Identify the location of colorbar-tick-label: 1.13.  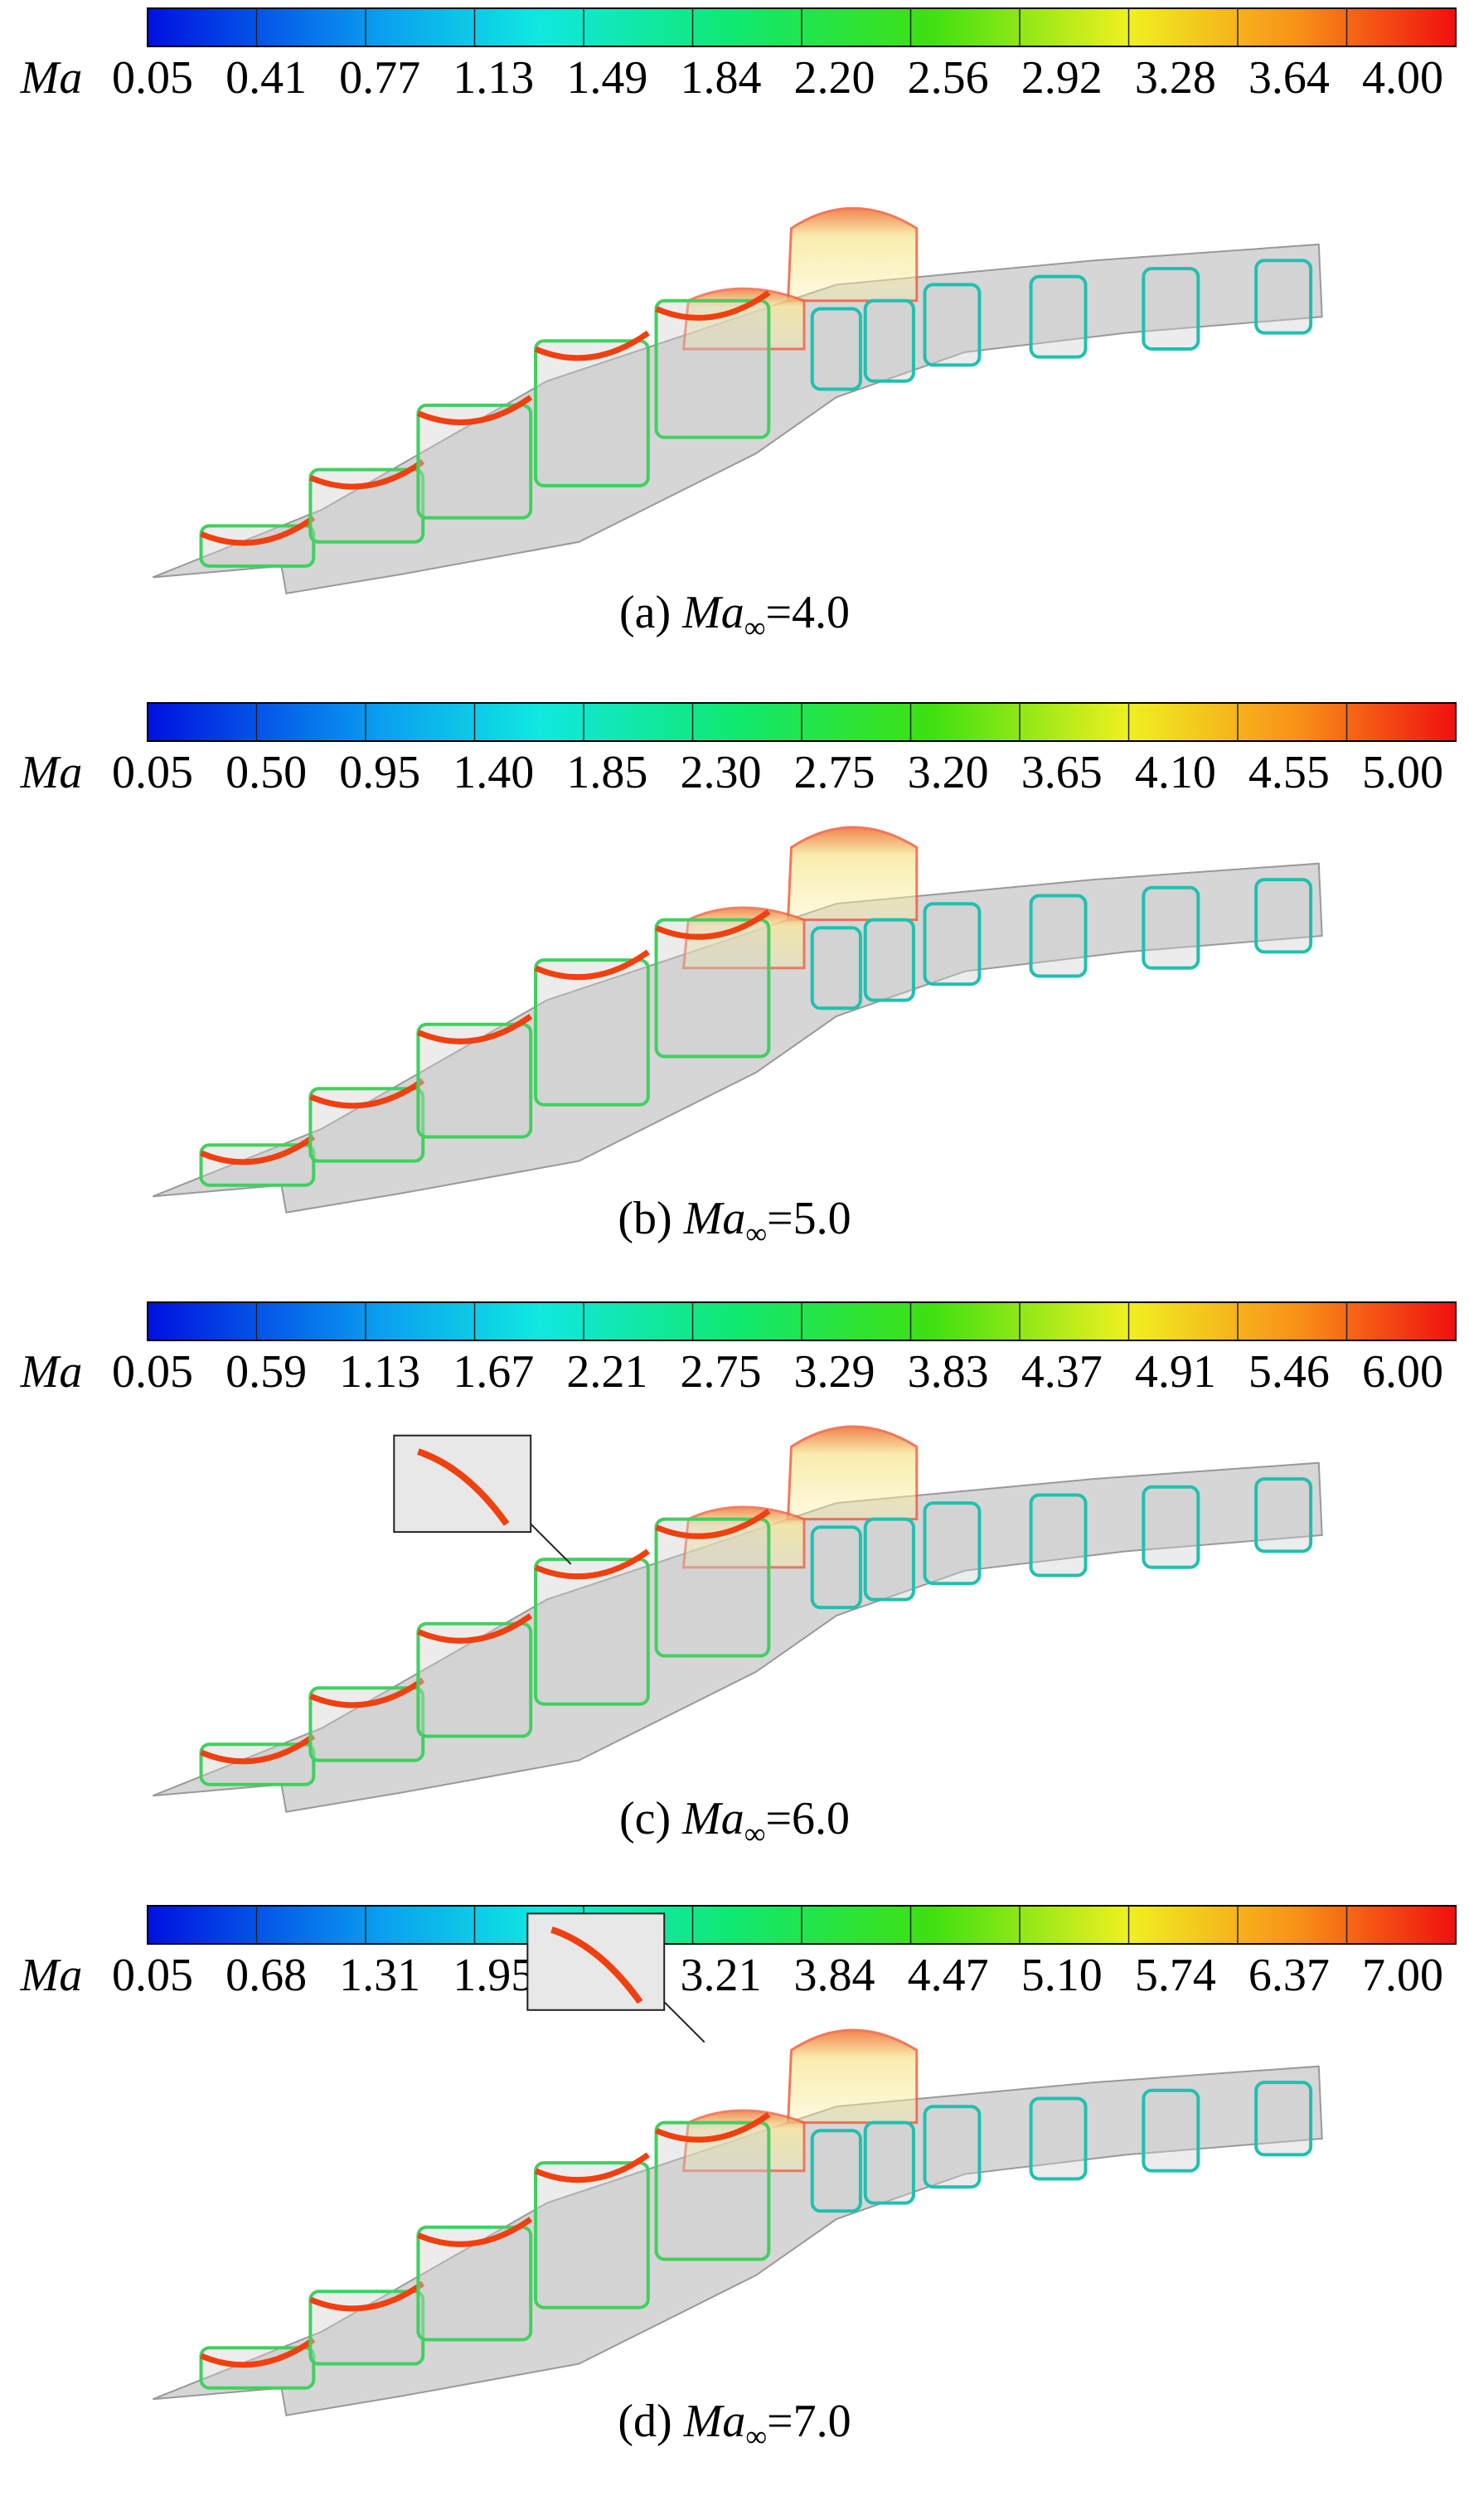
(379, 1372).